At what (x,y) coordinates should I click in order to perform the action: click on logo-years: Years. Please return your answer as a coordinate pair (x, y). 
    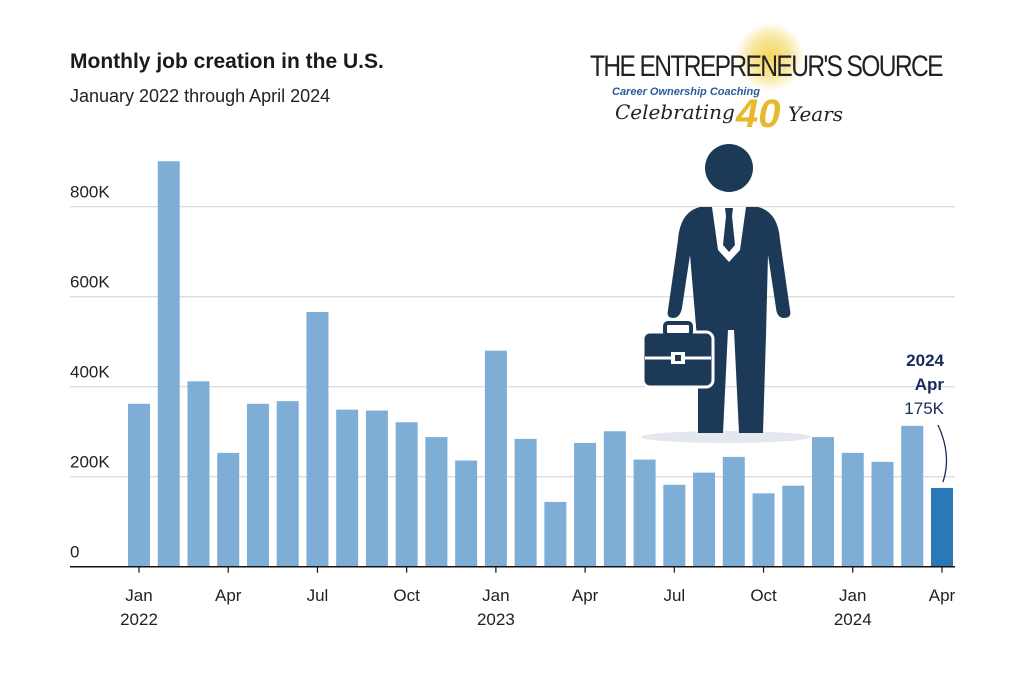
    Looking at the image, I should click on (816, 114).